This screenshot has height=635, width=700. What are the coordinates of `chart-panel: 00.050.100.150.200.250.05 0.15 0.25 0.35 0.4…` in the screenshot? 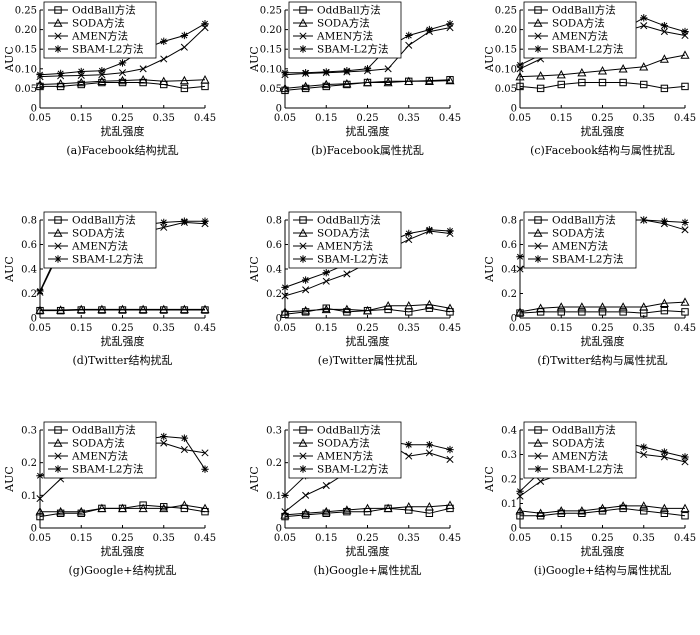 It's located at (589, 79).